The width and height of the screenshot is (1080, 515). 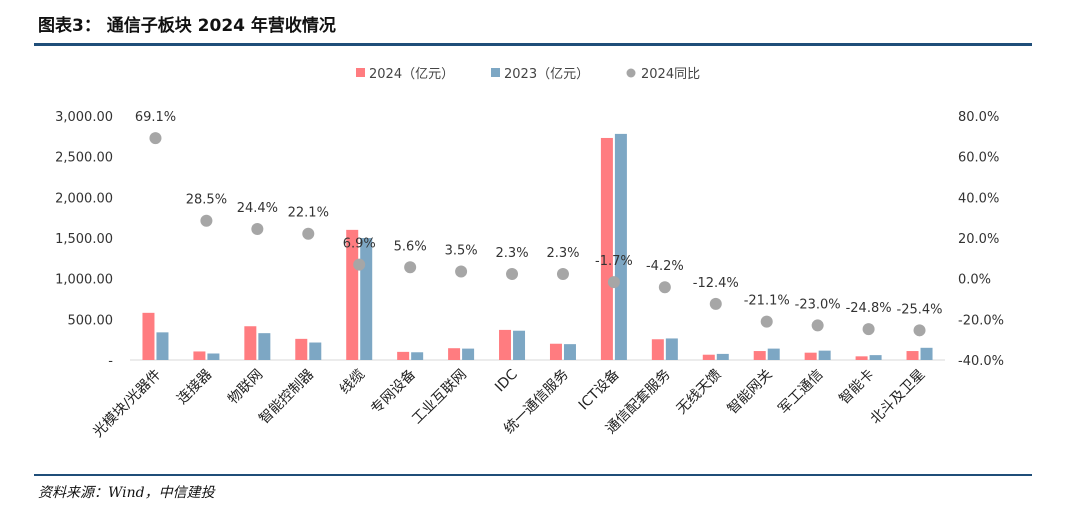 What do you see at coordinates (978, 158) in the screenshot?
I see `right-tick-label: 60.0%` at bounding box center [978, 158].